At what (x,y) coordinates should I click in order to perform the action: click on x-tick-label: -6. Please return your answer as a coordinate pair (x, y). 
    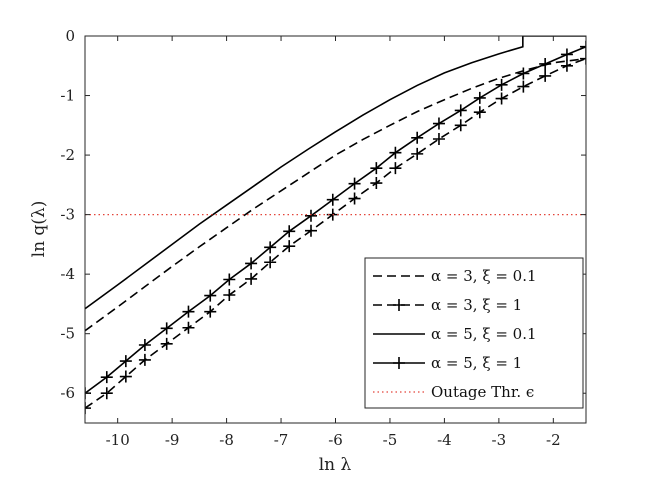
    Looking at the image, I should click on (335, 440).